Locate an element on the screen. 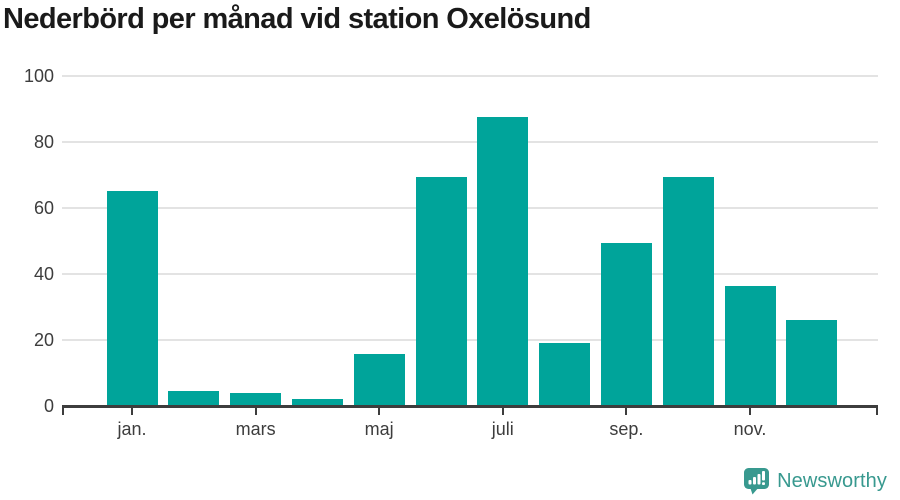  y-tick-label-80: 80 is located at coordinates (43, 142).